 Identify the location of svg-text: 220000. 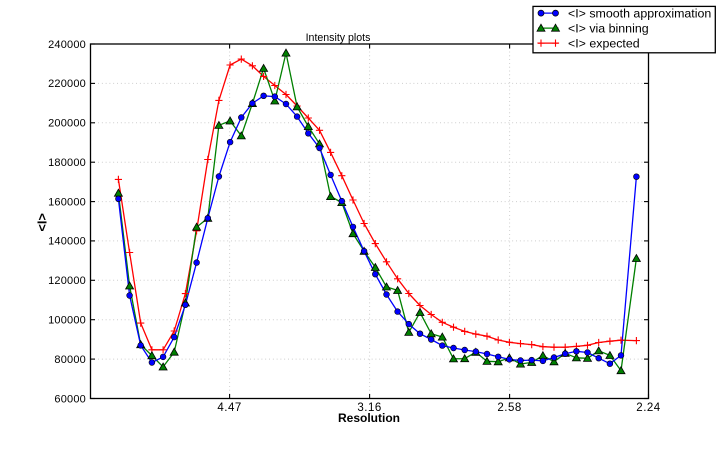
(67, 84).